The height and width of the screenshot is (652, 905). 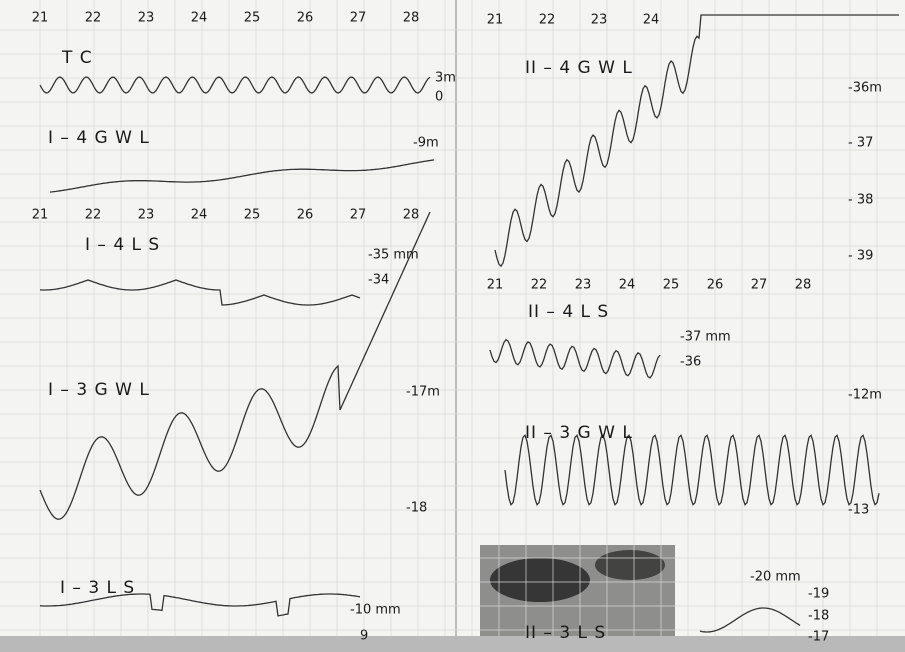 I want to click on scale-label: -35 mm, so click(x=393, y=255).